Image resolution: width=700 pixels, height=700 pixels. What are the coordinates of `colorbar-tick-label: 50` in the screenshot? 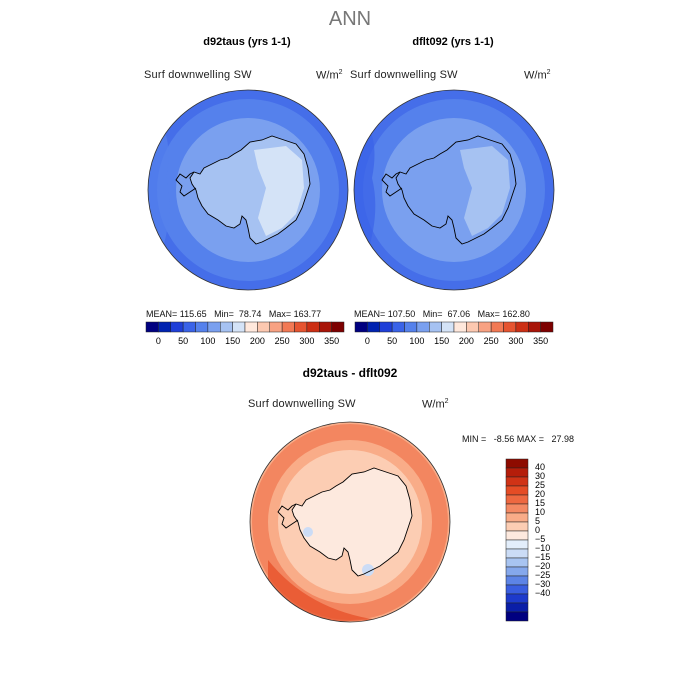 It's located at (183, 341).